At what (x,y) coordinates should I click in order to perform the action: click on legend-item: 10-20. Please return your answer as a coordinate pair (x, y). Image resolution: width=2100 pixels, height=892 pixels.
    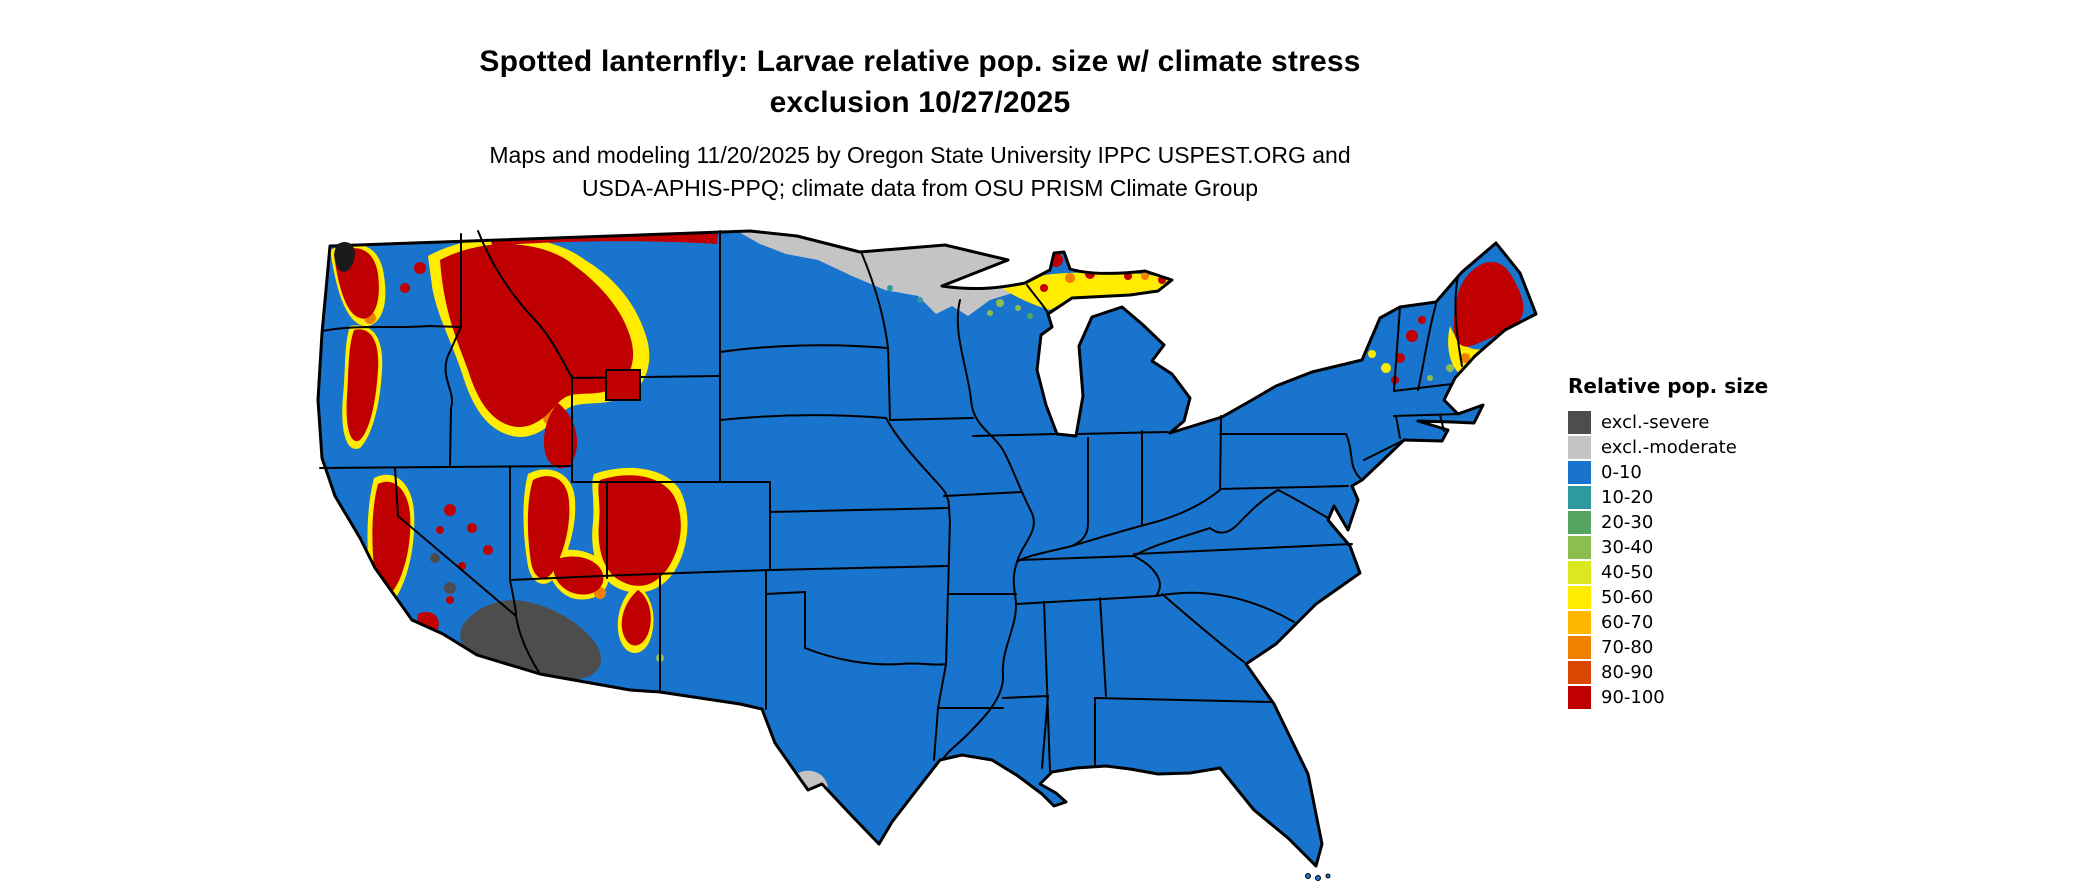
    Looking at the image, I should click on (1708, 497).